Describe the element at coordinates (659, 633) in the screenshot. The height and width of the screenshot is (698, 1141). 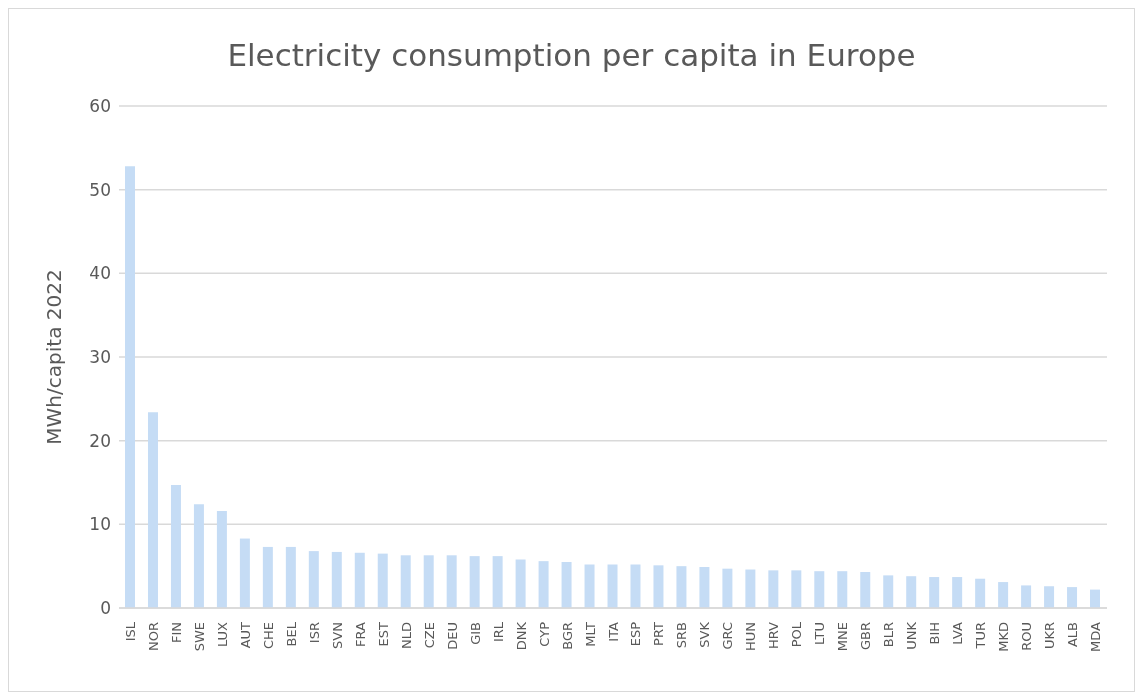
I see `x-tick-label: PRT` at that location.